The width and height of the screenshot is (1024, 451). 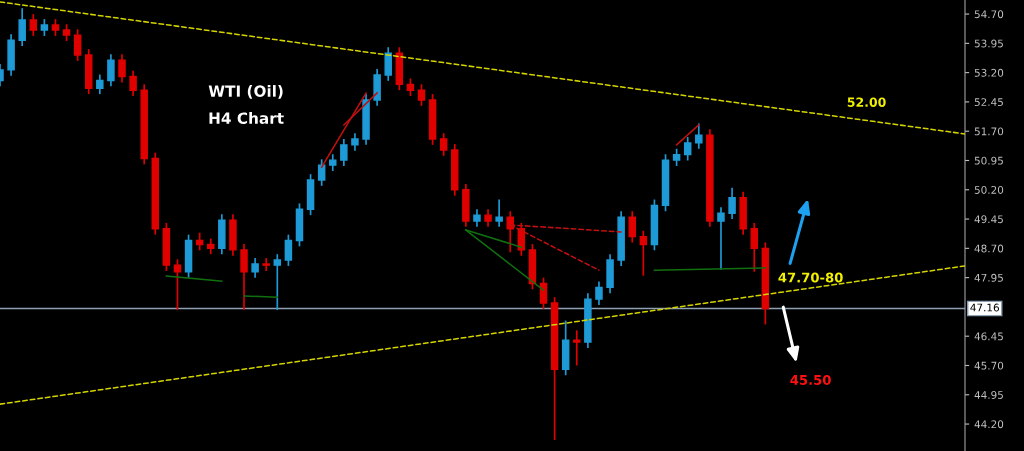 What do you see at coordinates (810, 379) in the screenshot?
I see `annotation: 45.50` at bounding box center [810, 379].